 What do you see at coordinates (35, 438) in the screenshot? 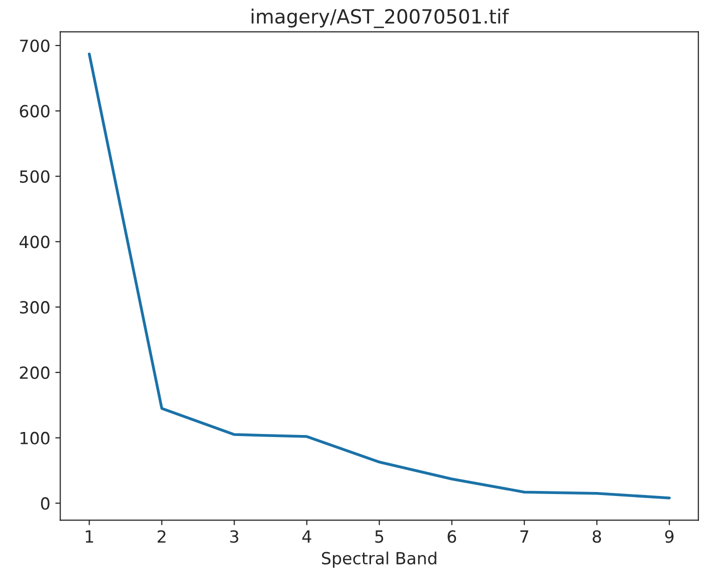
I see `y-tick-label: 100` at bounding box center [35, 438].